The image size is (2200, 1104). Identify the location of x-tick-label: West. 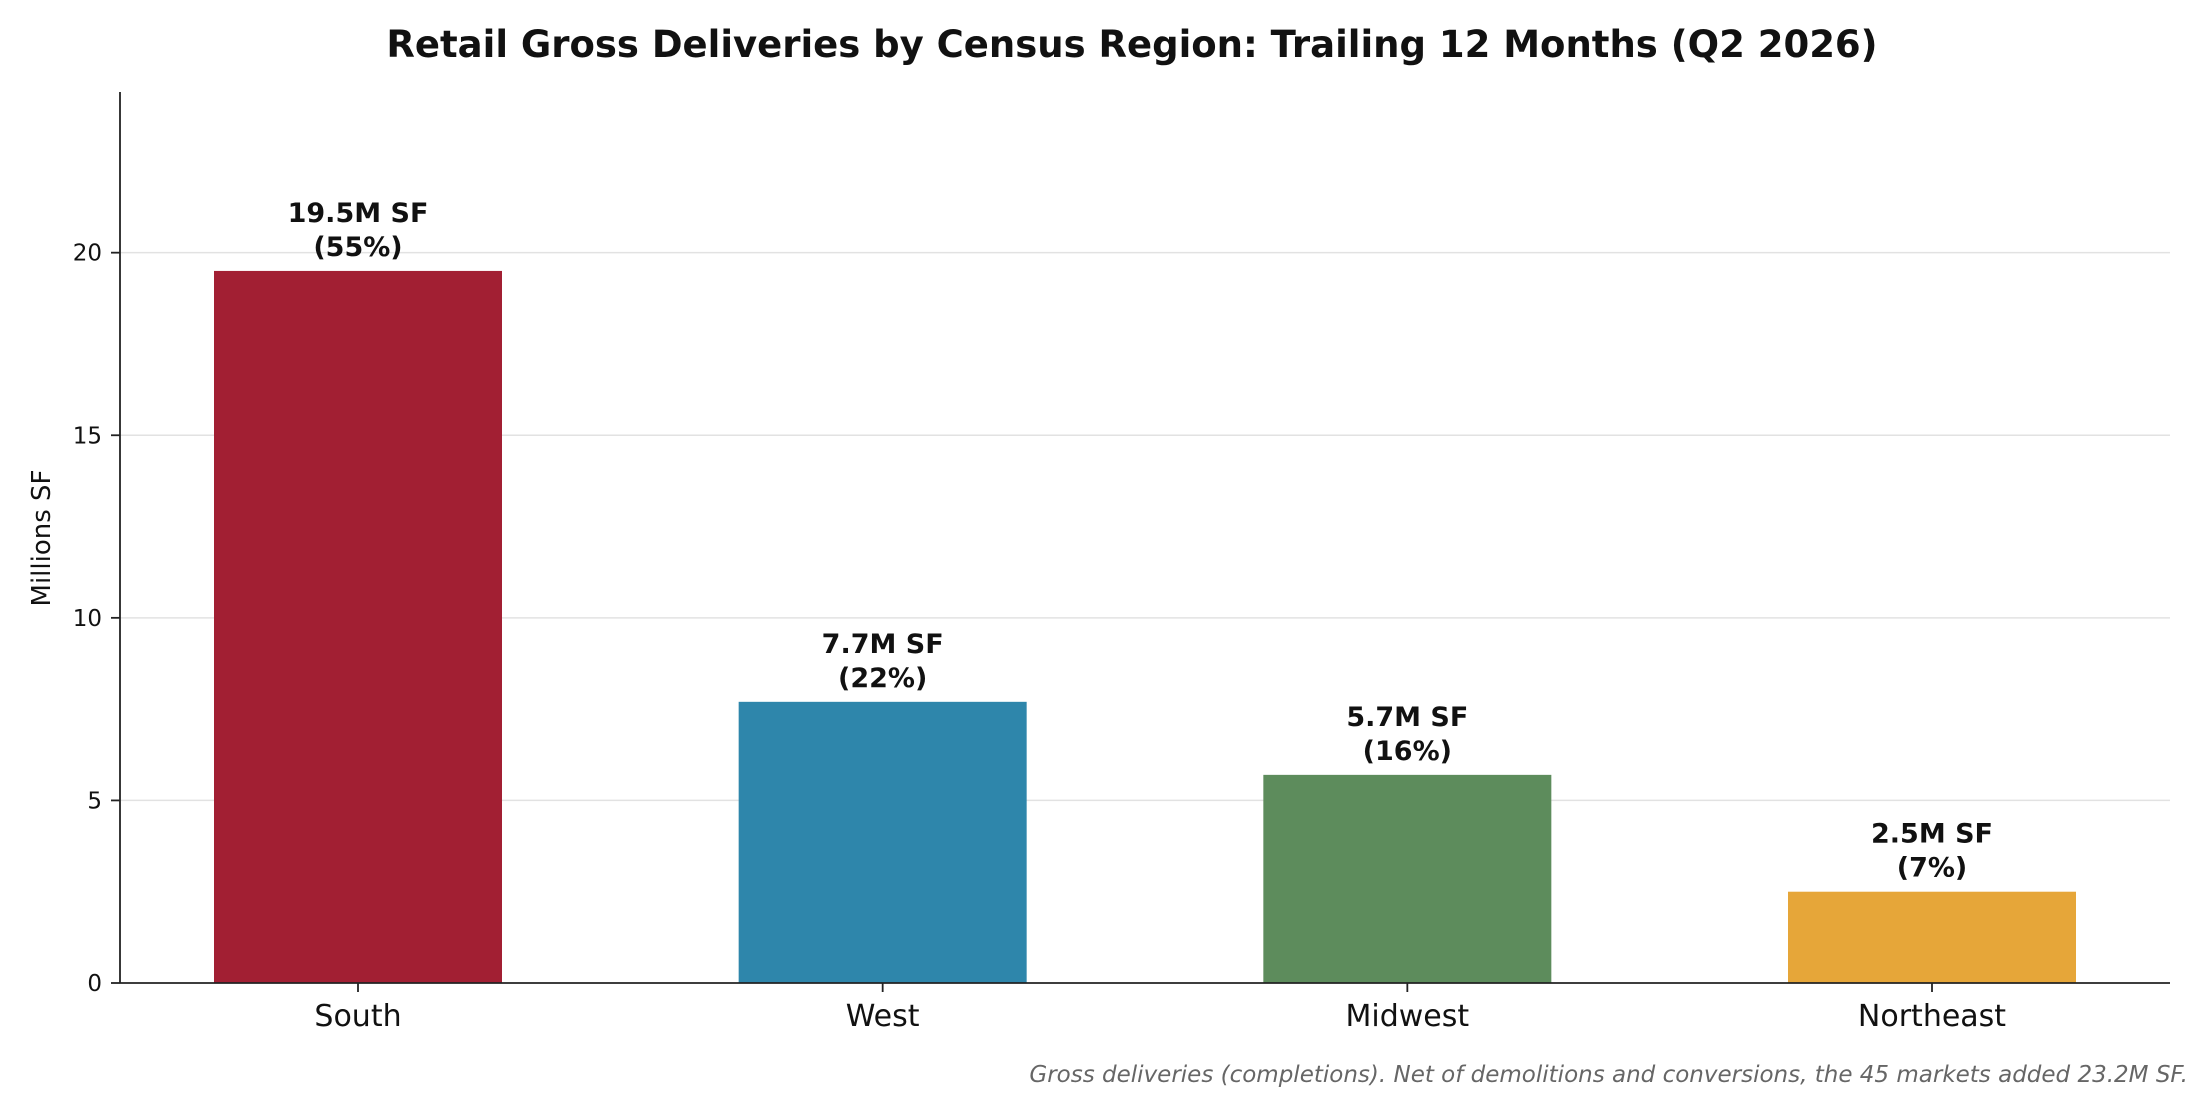
(883, 1016).